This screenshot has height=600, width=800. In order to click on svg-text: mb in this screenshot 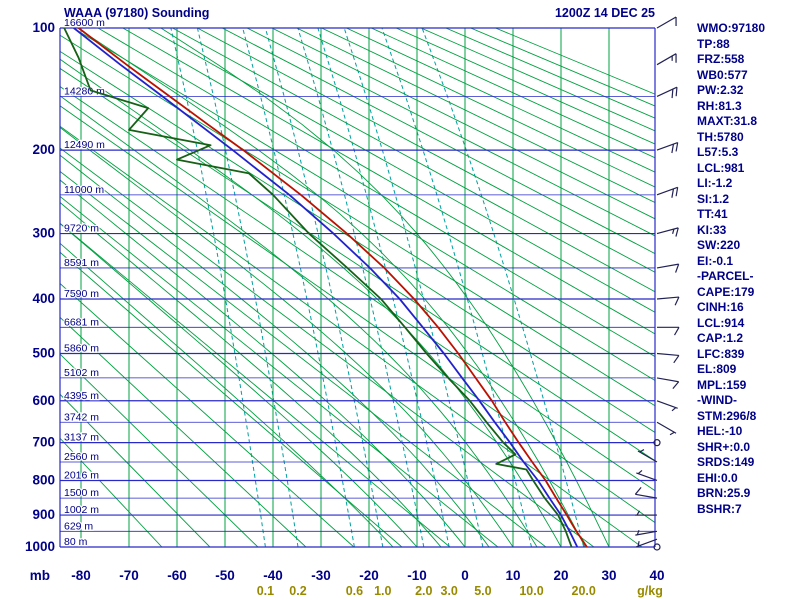, I will do `click(40, 575)`.